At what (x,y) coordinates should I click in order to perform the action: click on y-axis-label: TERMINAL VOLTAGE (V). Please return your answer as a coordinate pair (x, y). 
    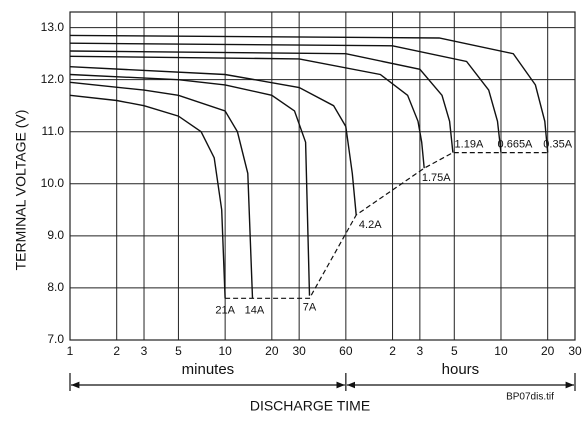
    Looking at the image, I should click on (21, 190).